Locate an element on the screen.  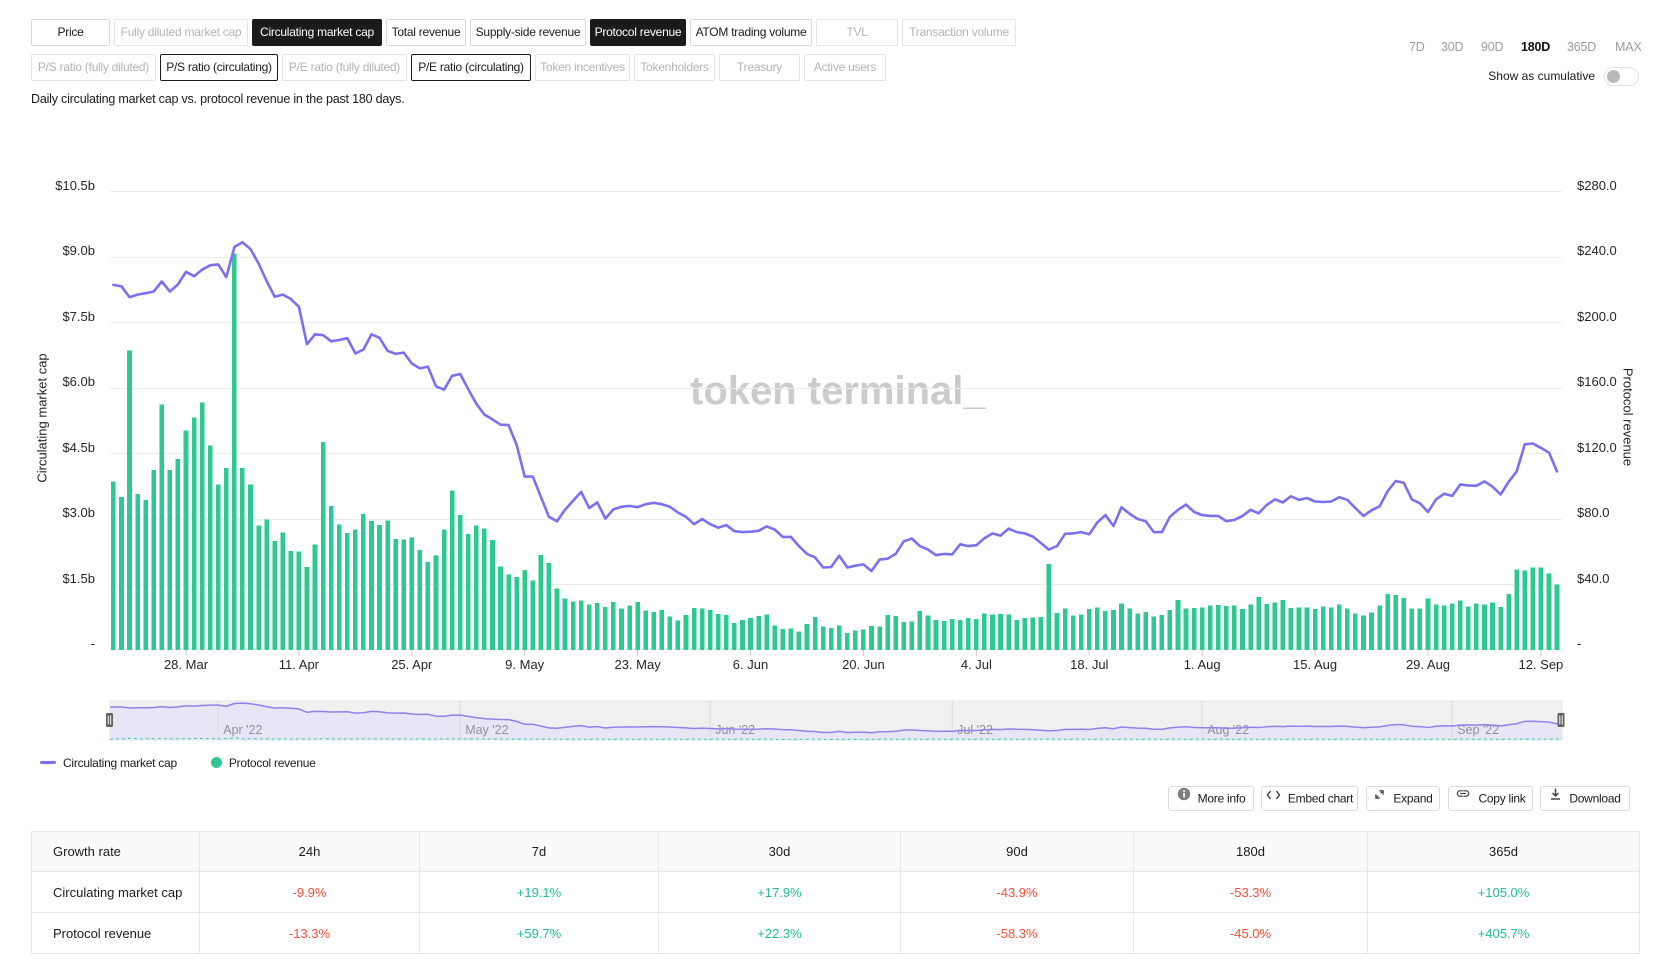
svg-text: Jun '22 is located at coordinates (735, 730).